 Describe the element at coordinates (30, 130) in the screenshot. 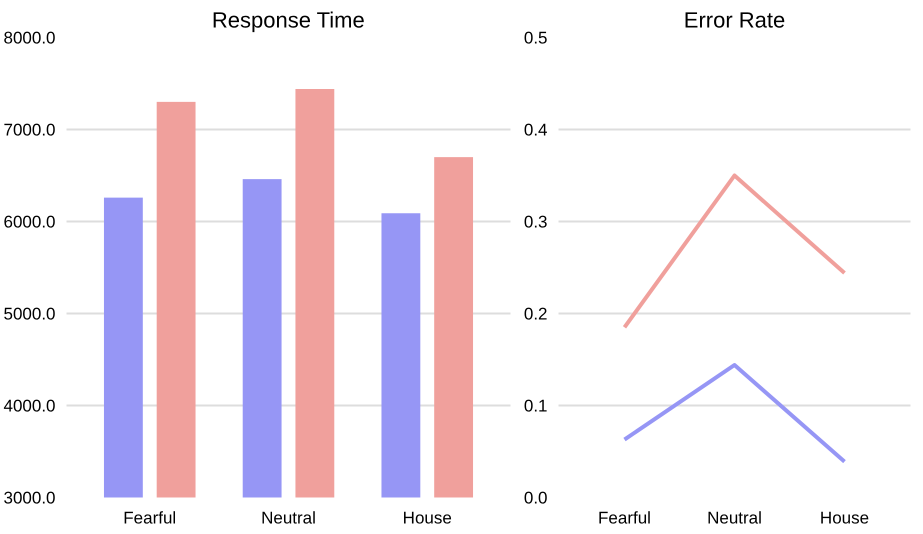

I see `y-tick-label: 7000.0` at that location.